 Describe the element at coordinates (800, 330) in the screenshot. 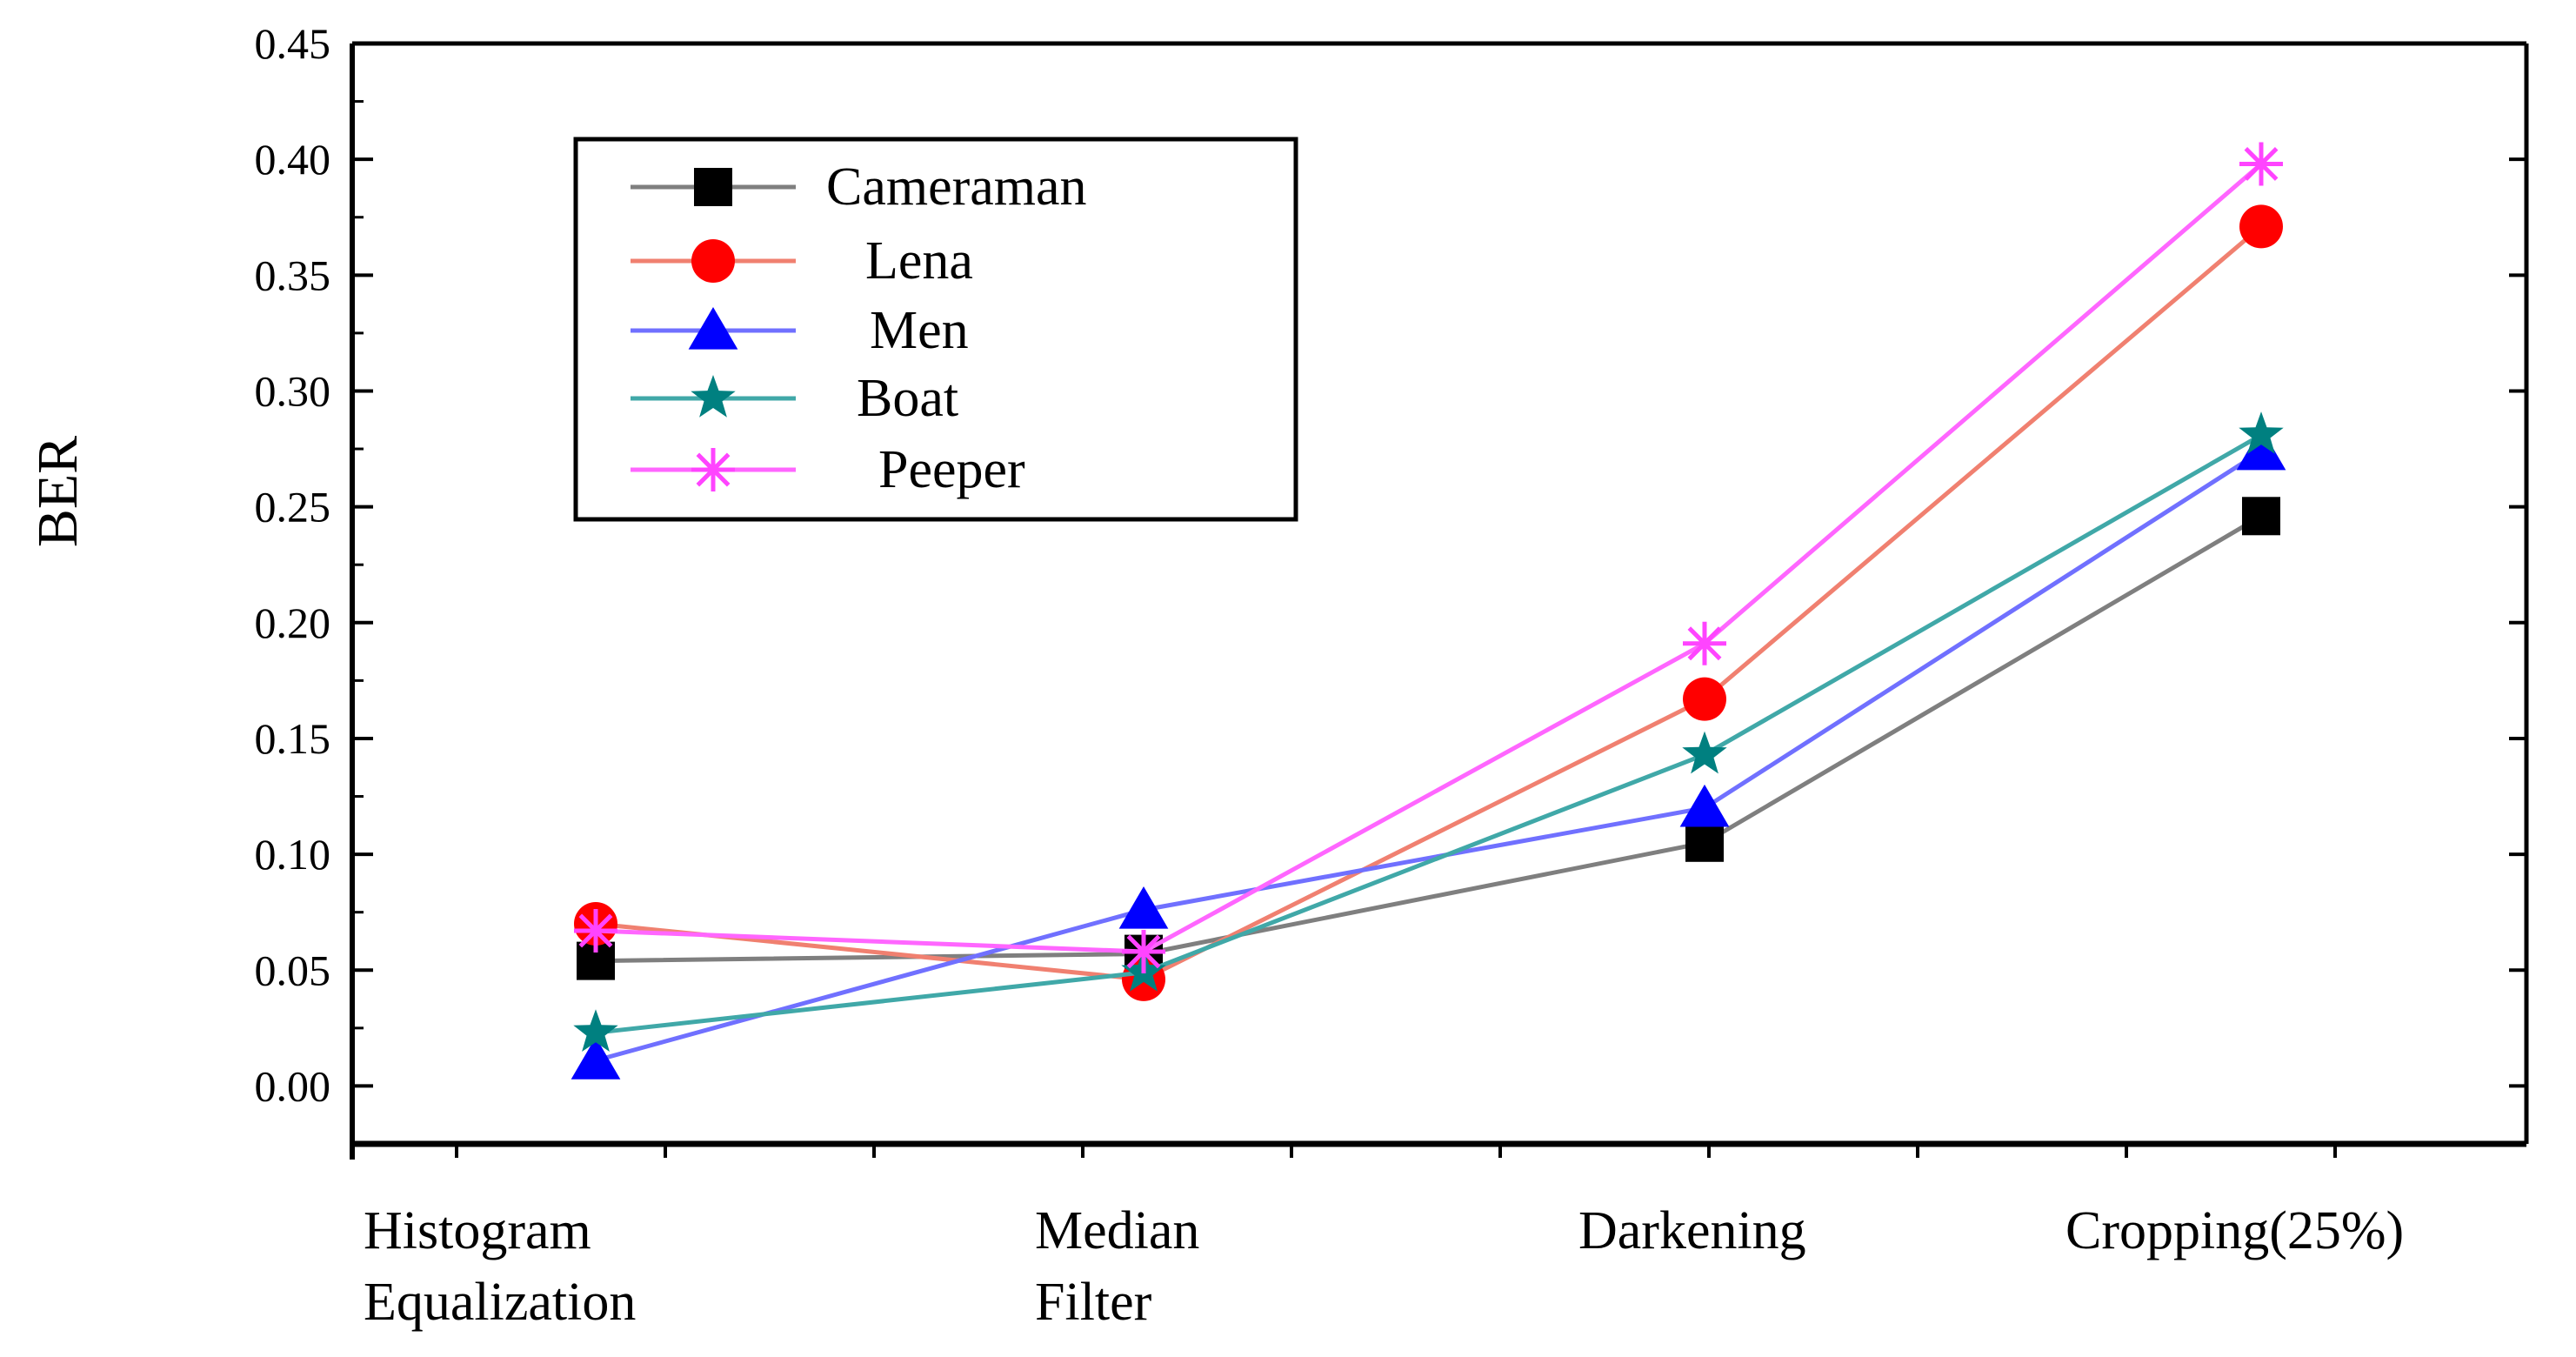

I see `legend-entry-men: Men` at that location.